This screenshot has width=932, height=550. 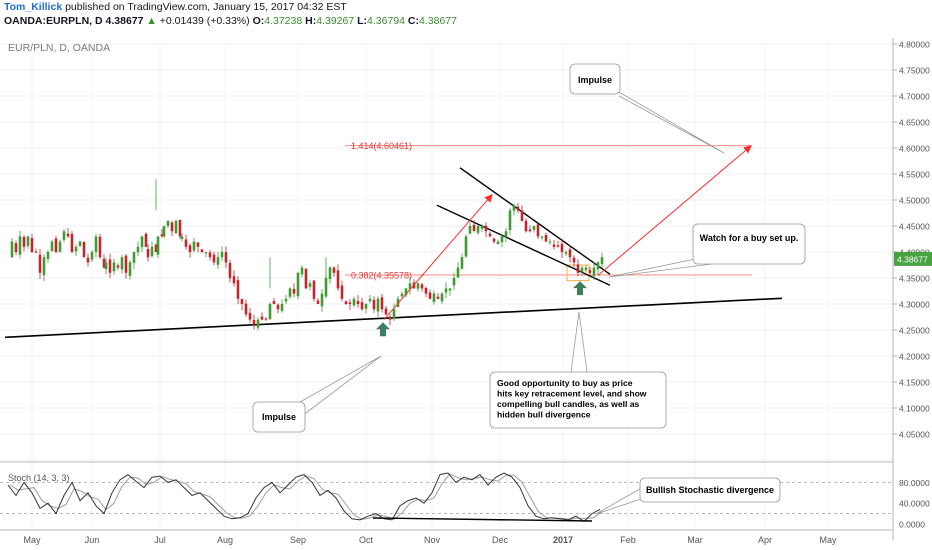 I want to click on time-tick-label: Apr, so click(x=765, y=540).